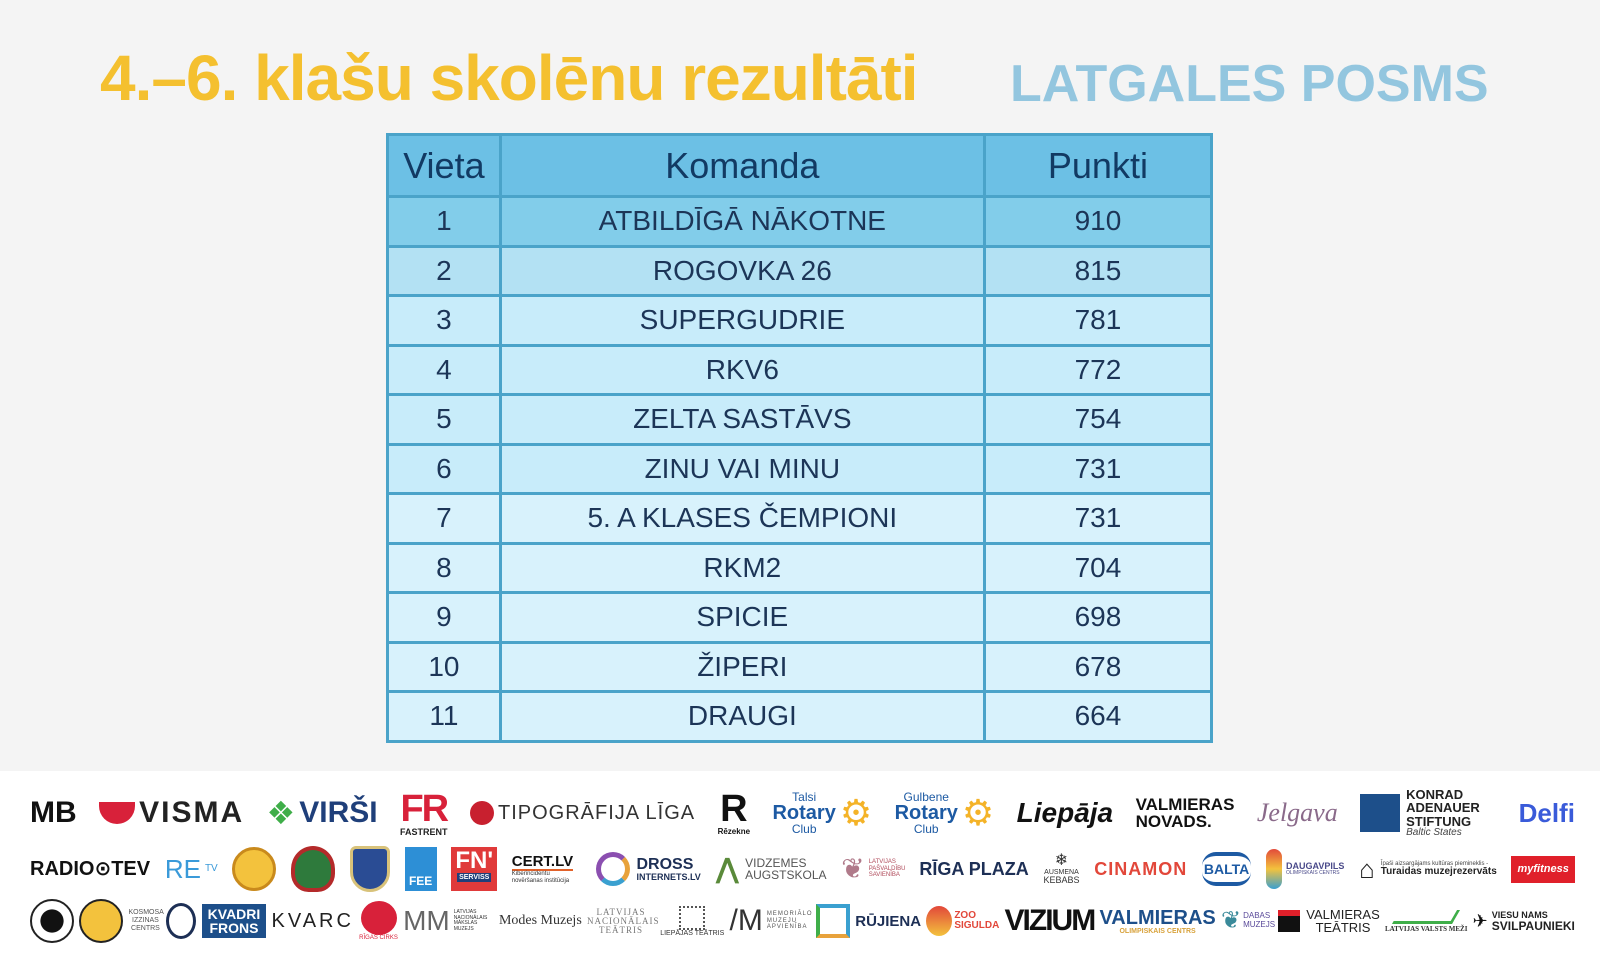 This screenshot has height=960, width=1600. Describe the element at coordinates (1480, 921) in the screenshot. I see `bird-icon: ✈` at that location.